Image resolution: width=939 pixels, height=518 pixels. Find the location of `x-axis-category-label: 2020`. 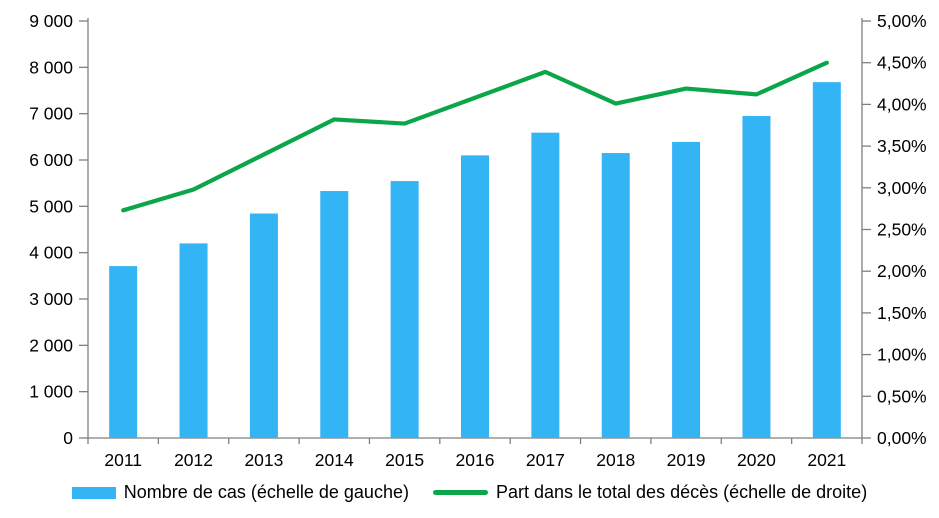

x-axis-category-label: 2020 is located at coordinates (756, 460).